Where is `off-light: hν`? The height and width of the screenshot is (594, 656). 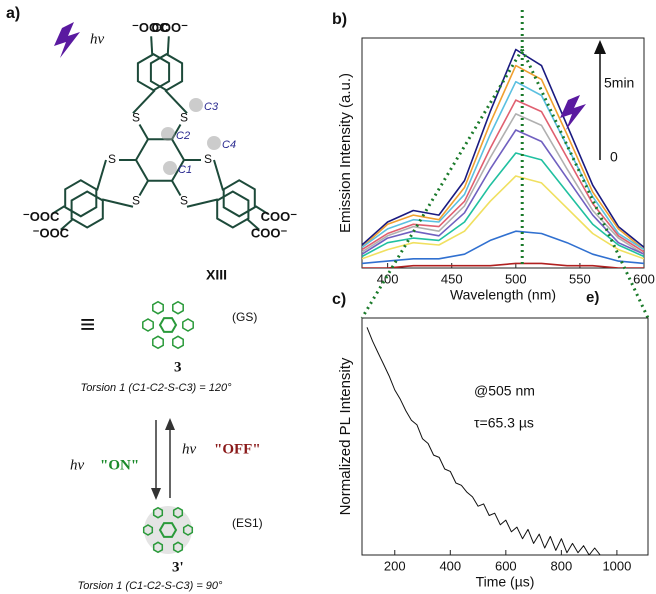
off-light: hν is located at coordinates (189, 449).